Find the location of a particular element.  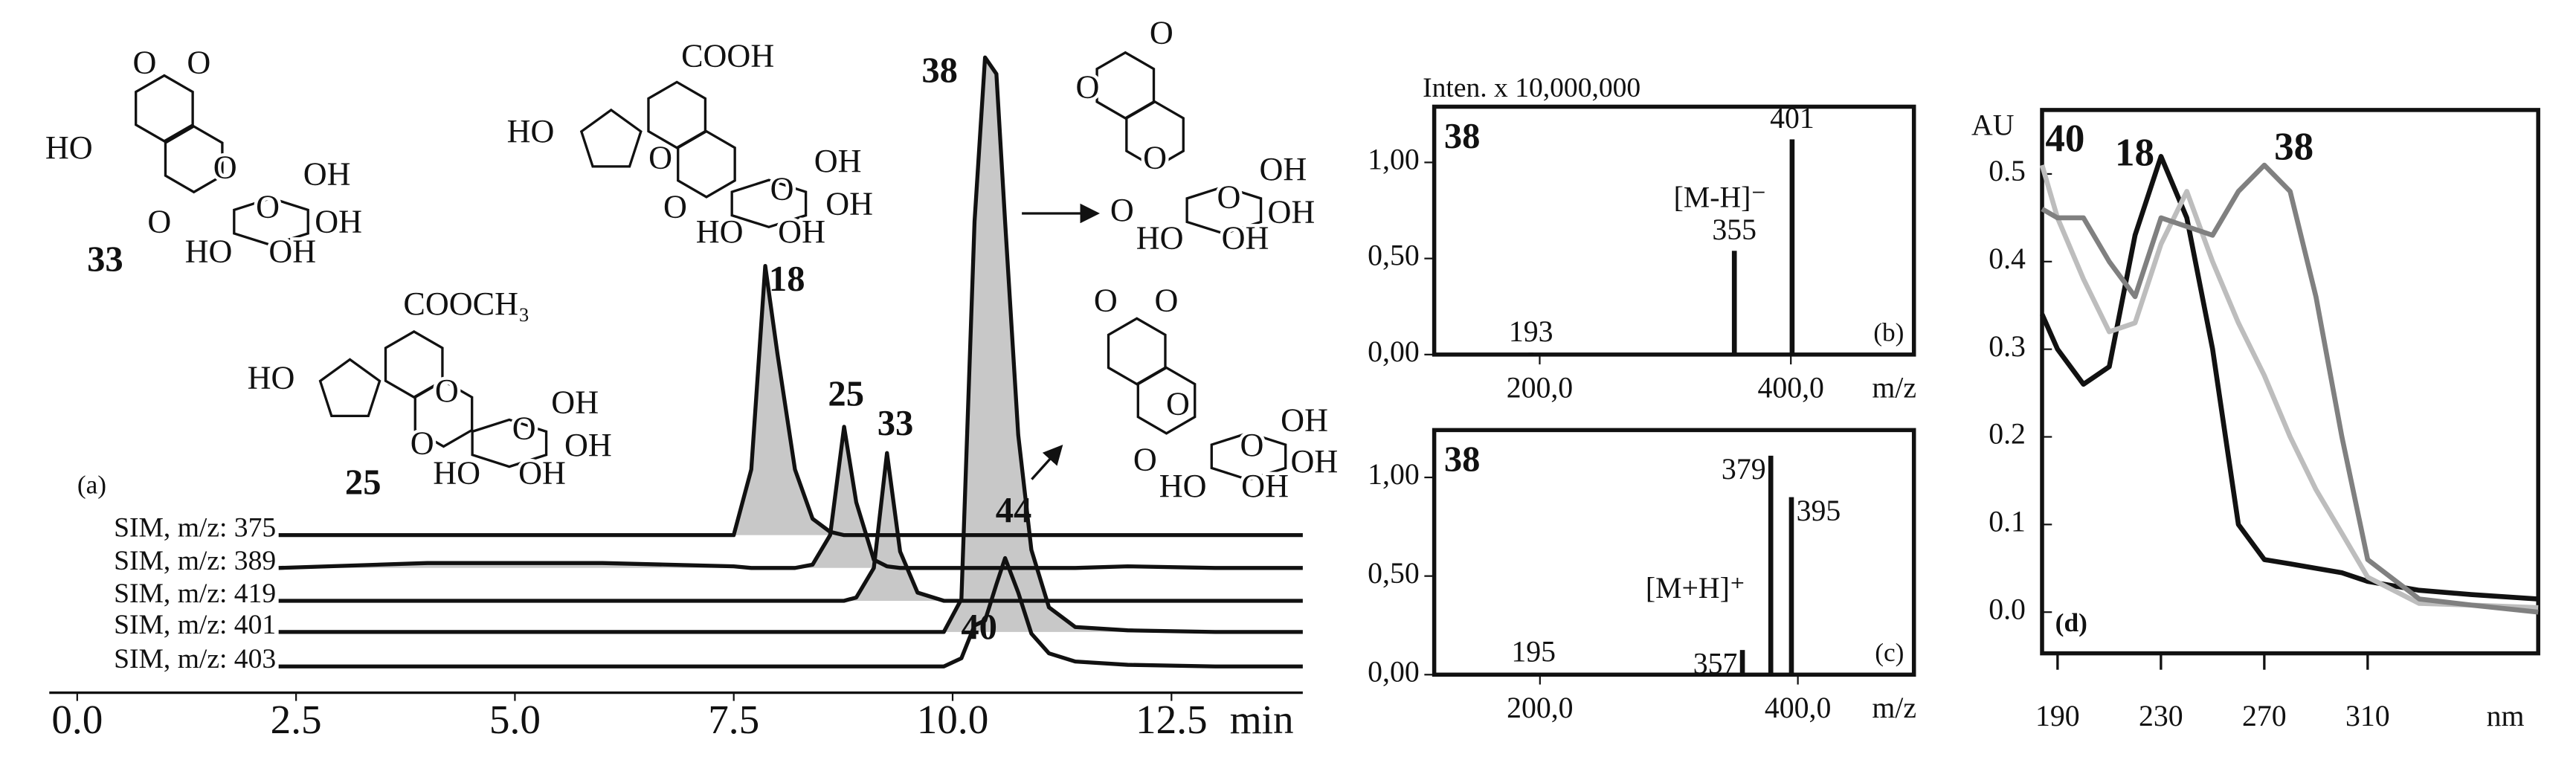

panel-label: (d) is located at coordinates (2071, 622).